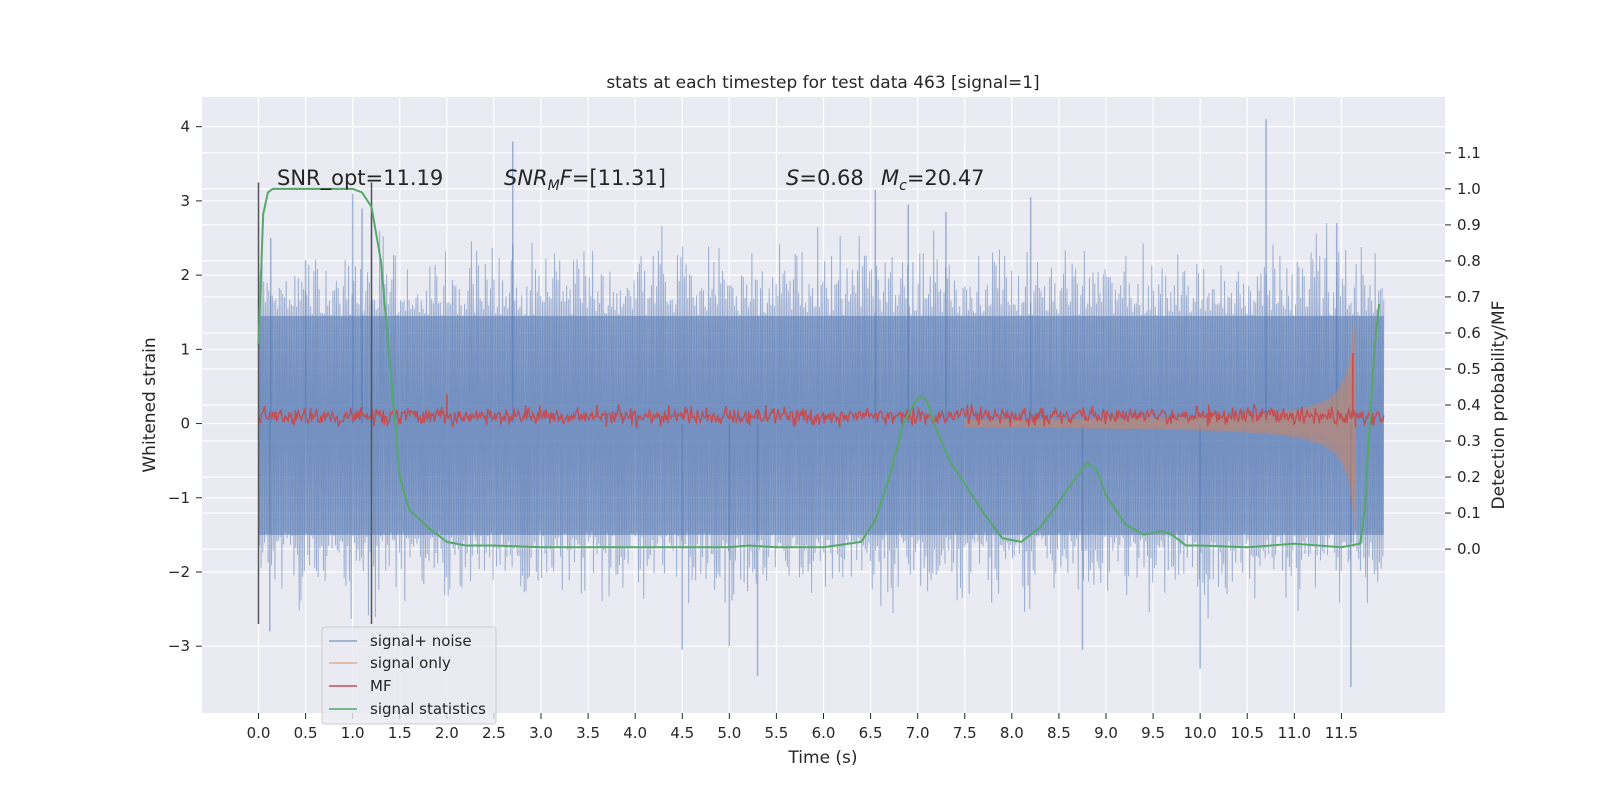  I want to click on s-value: =0.68, so click(831, 178).